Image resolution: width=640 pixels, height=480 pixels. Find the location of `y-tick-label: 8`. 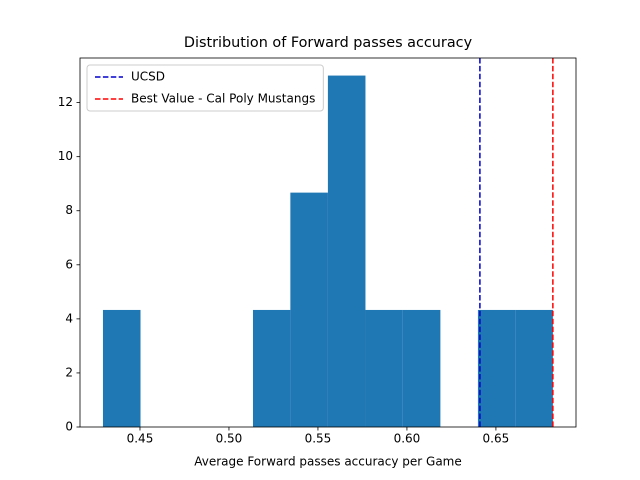

y-tick-label: 8 is located at coordinates (69, 210).